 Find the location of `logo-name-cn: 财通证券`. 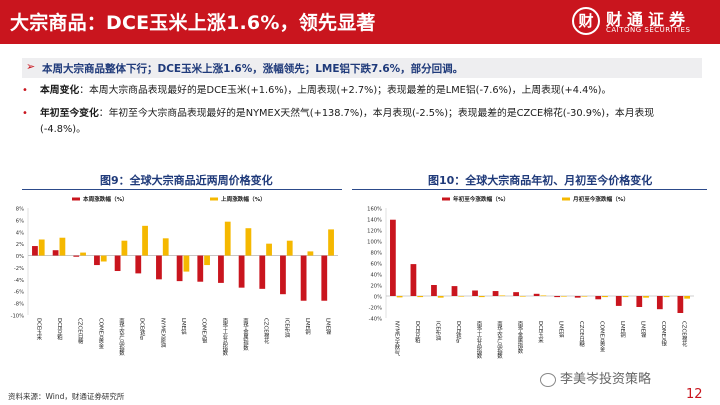

logo-name-cn: 财通证券 is located at coordinates (648, 19).